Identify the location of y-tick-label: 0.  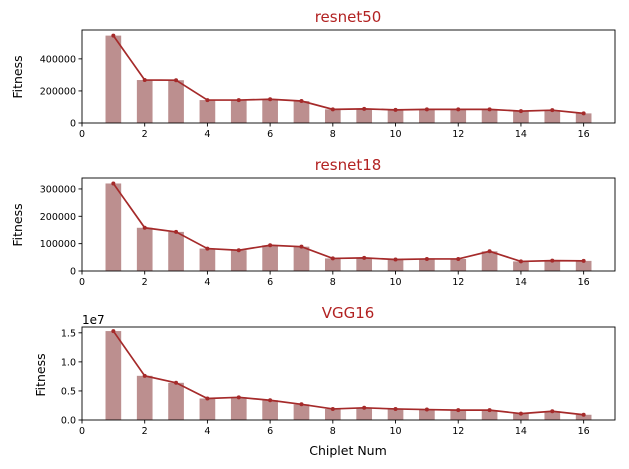
(73, 124).